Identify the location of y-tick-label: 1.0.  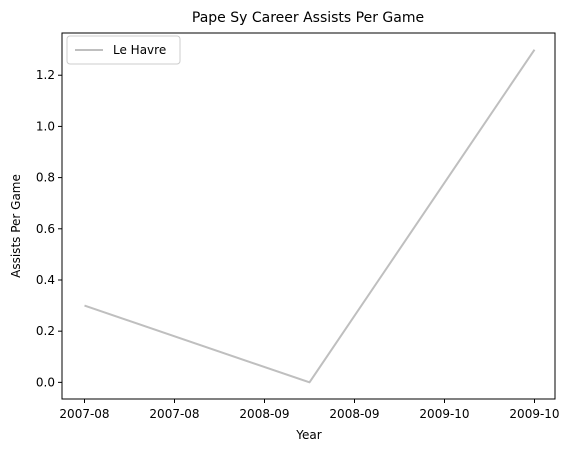
(45, 126).